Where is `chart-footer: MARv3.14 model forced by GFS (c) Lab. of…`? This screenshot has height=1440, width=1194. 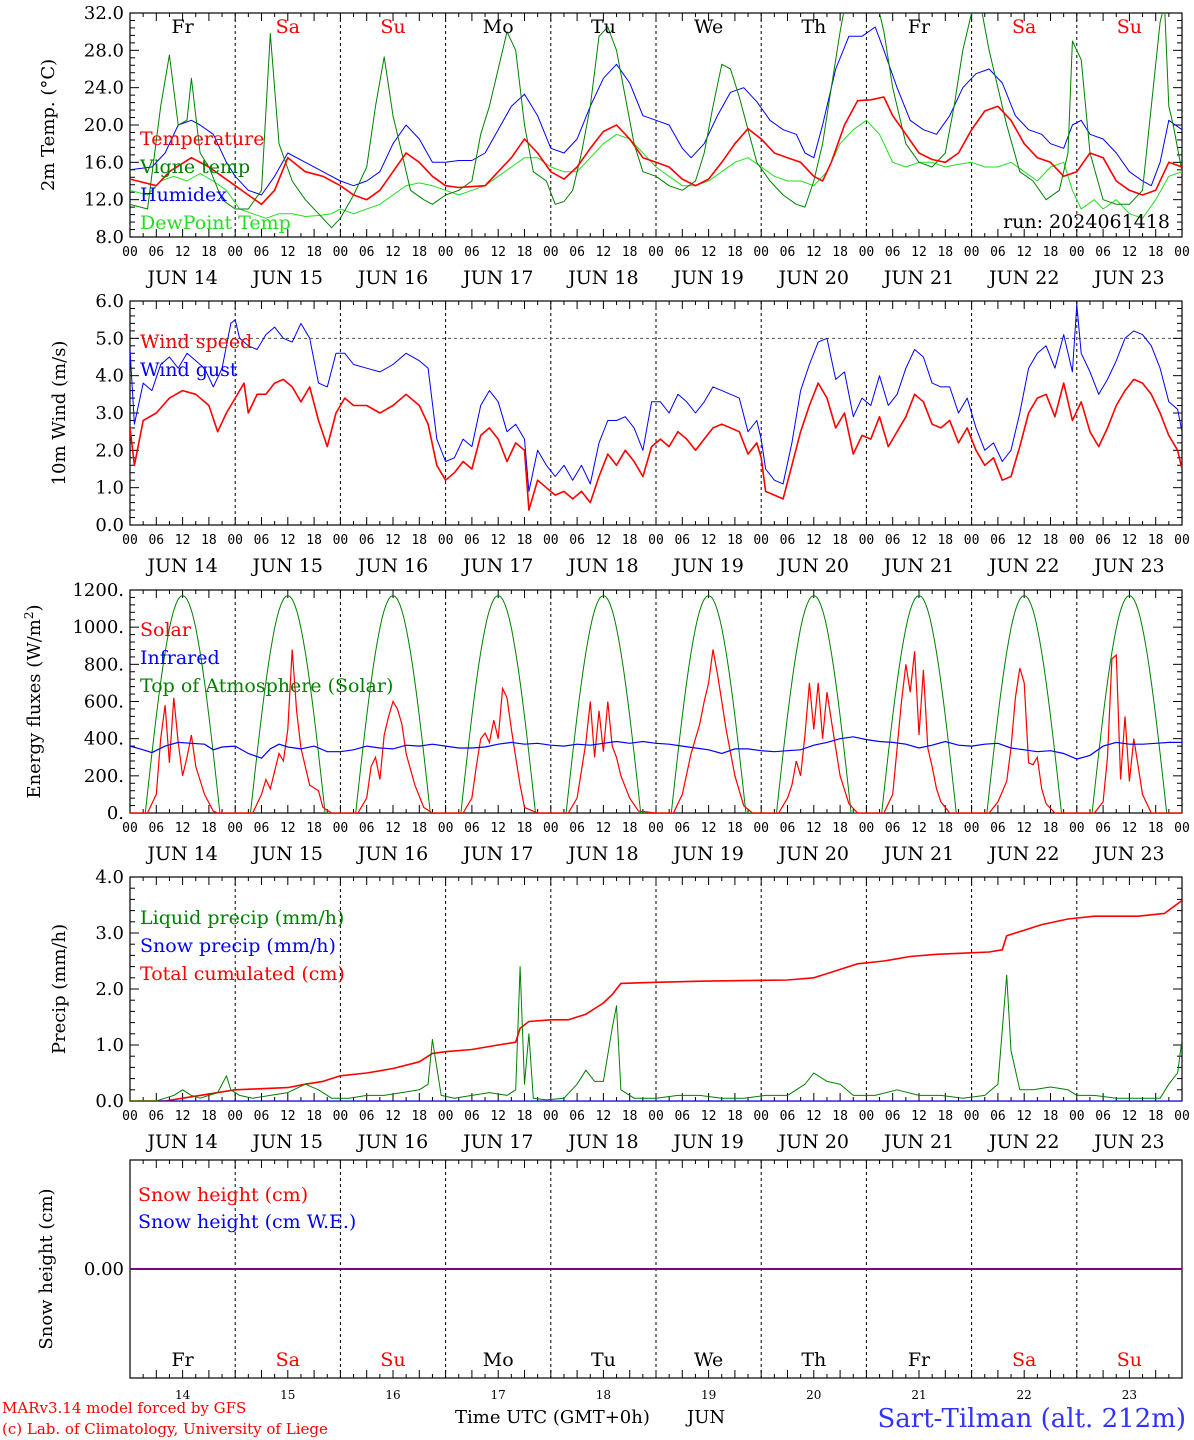 chart-footer: MARv3.14 model forced by GFS (c) Lab. of… is located at coordinates (594, 1418).